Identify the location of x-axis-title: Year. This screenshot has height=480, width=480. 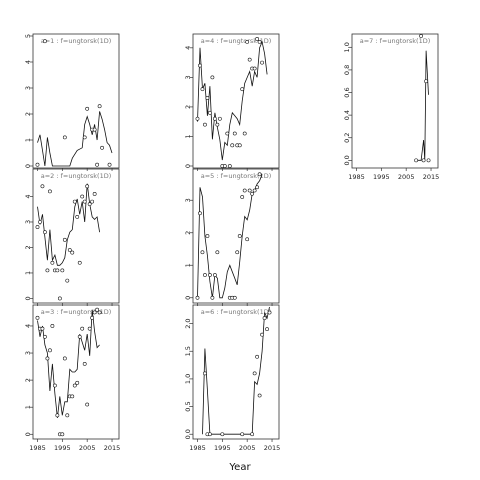
(239, 467).